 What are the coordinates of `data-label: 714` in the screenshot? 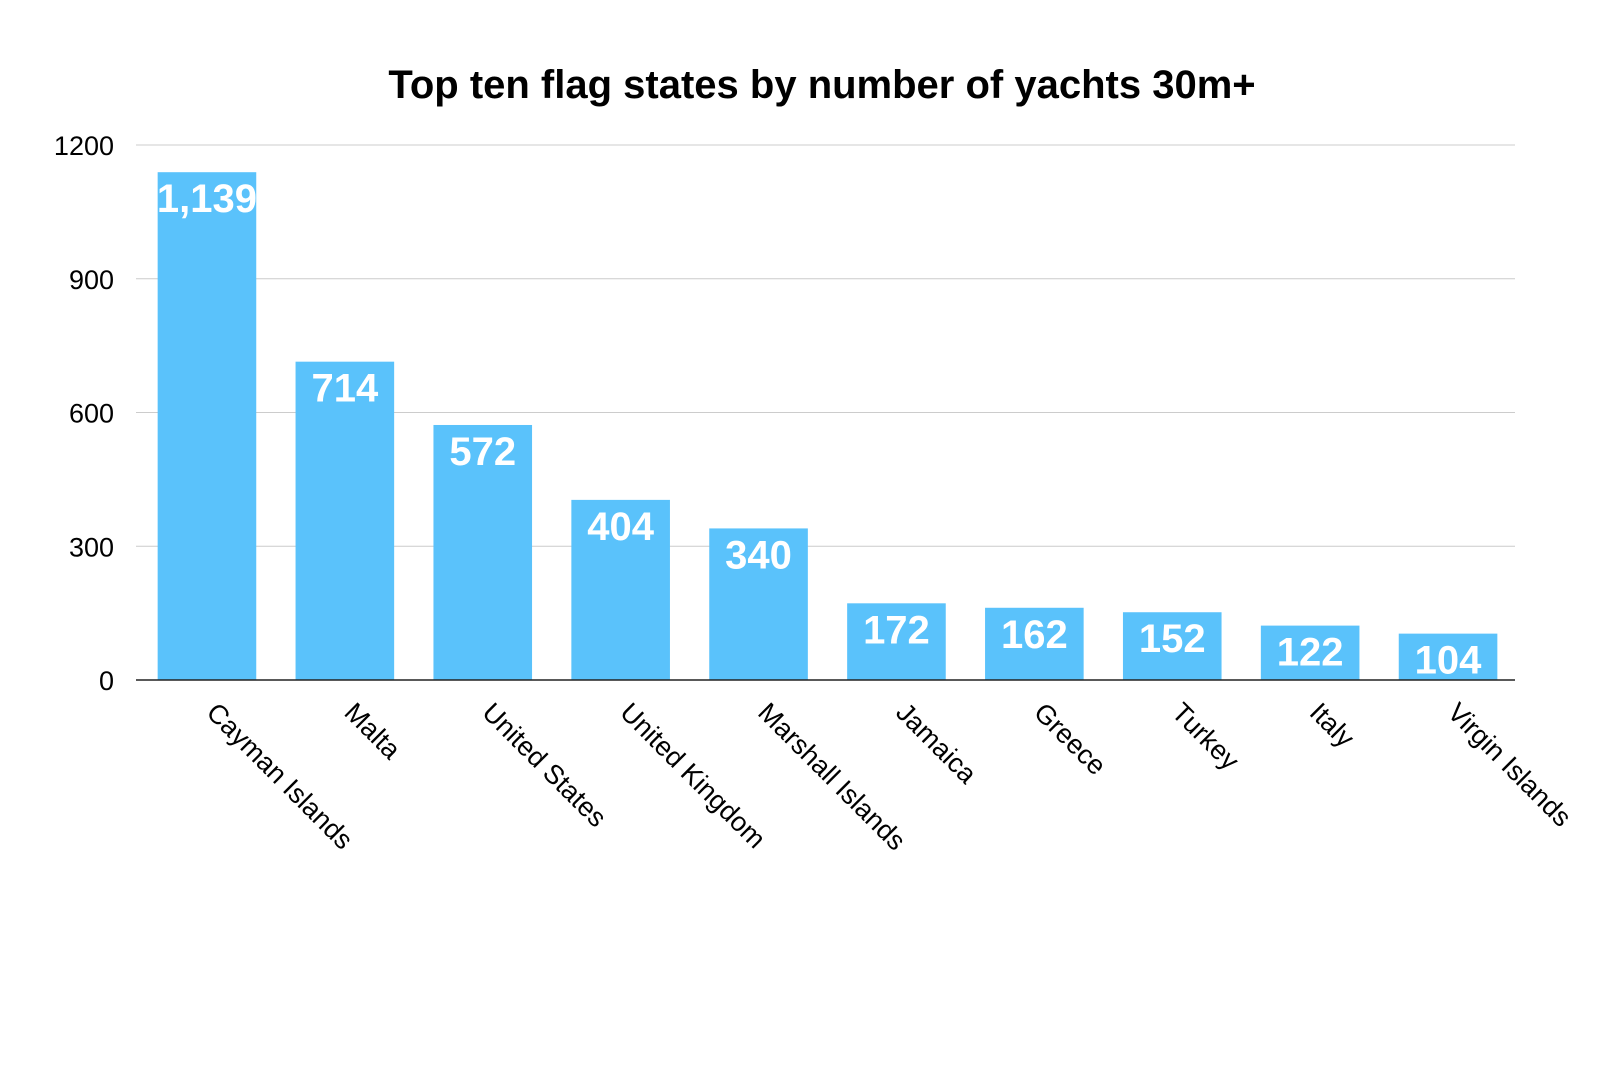 It's located at (344, 389).